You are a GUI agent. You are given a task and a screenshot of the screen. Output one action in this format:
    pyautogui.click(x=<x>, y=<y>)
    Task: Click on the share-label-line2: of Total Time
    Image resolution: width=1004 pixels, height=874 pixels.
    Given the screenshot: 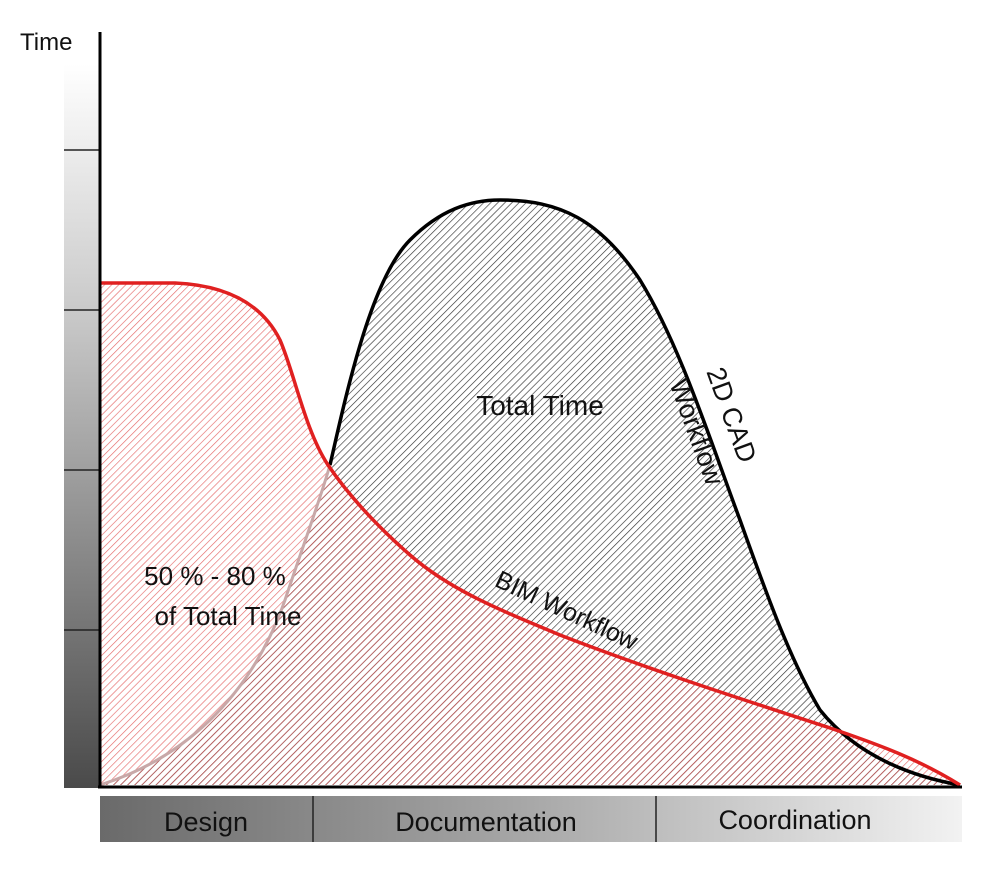 What is the action you would take?
    pyautogui.click(x=228, y=616)
    